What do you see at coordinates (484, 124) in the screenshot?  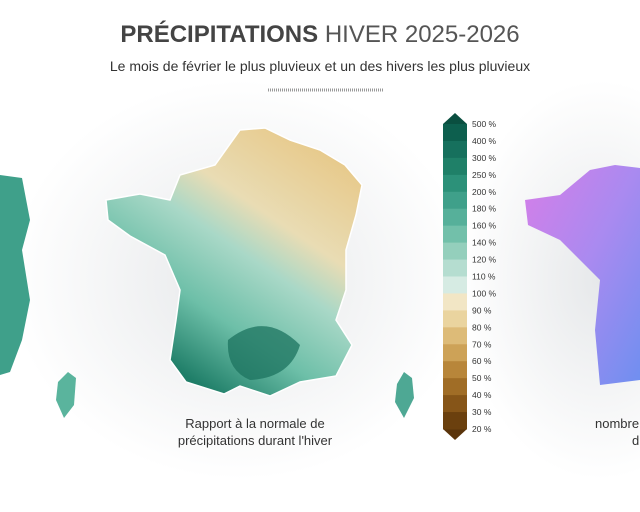 I see `legend-label: 500 %` at bounding box center [484, 124].